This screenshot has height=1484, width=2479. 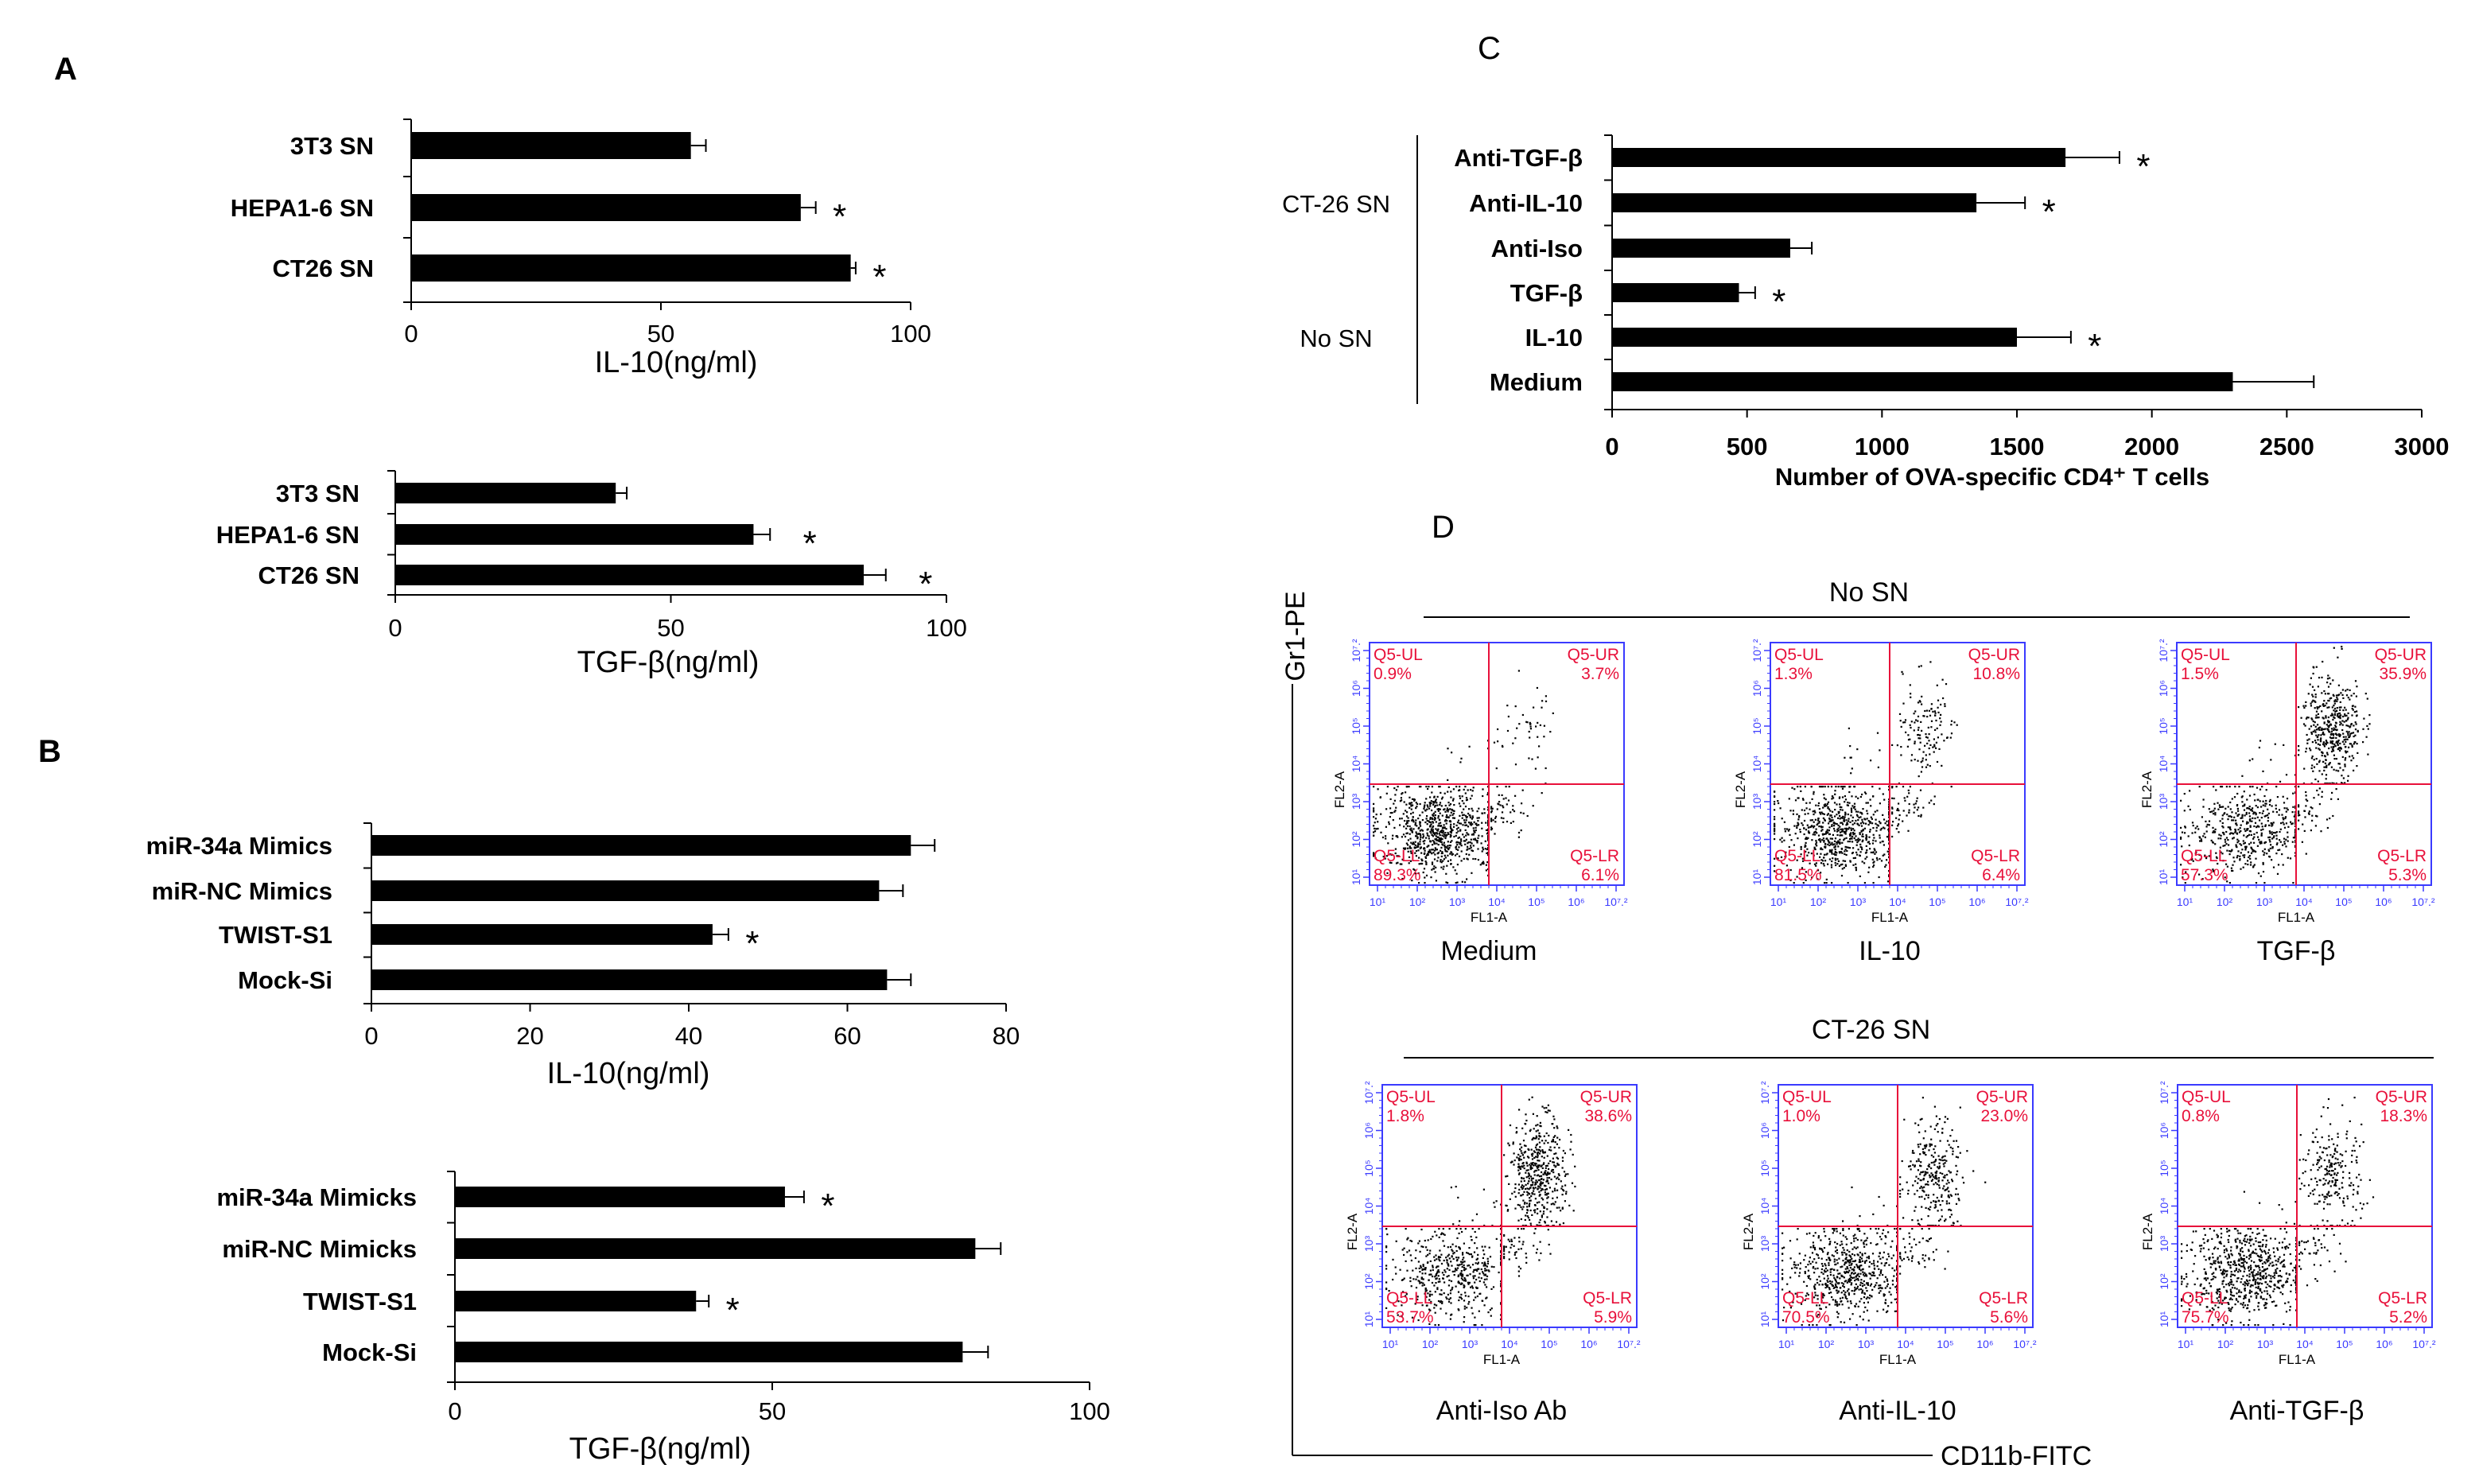 What do you see at coordinates (1629, 1344) in the screenshot?
I see `x-tick-label: 10⁷.²` at bounding box center [1629, 1344].